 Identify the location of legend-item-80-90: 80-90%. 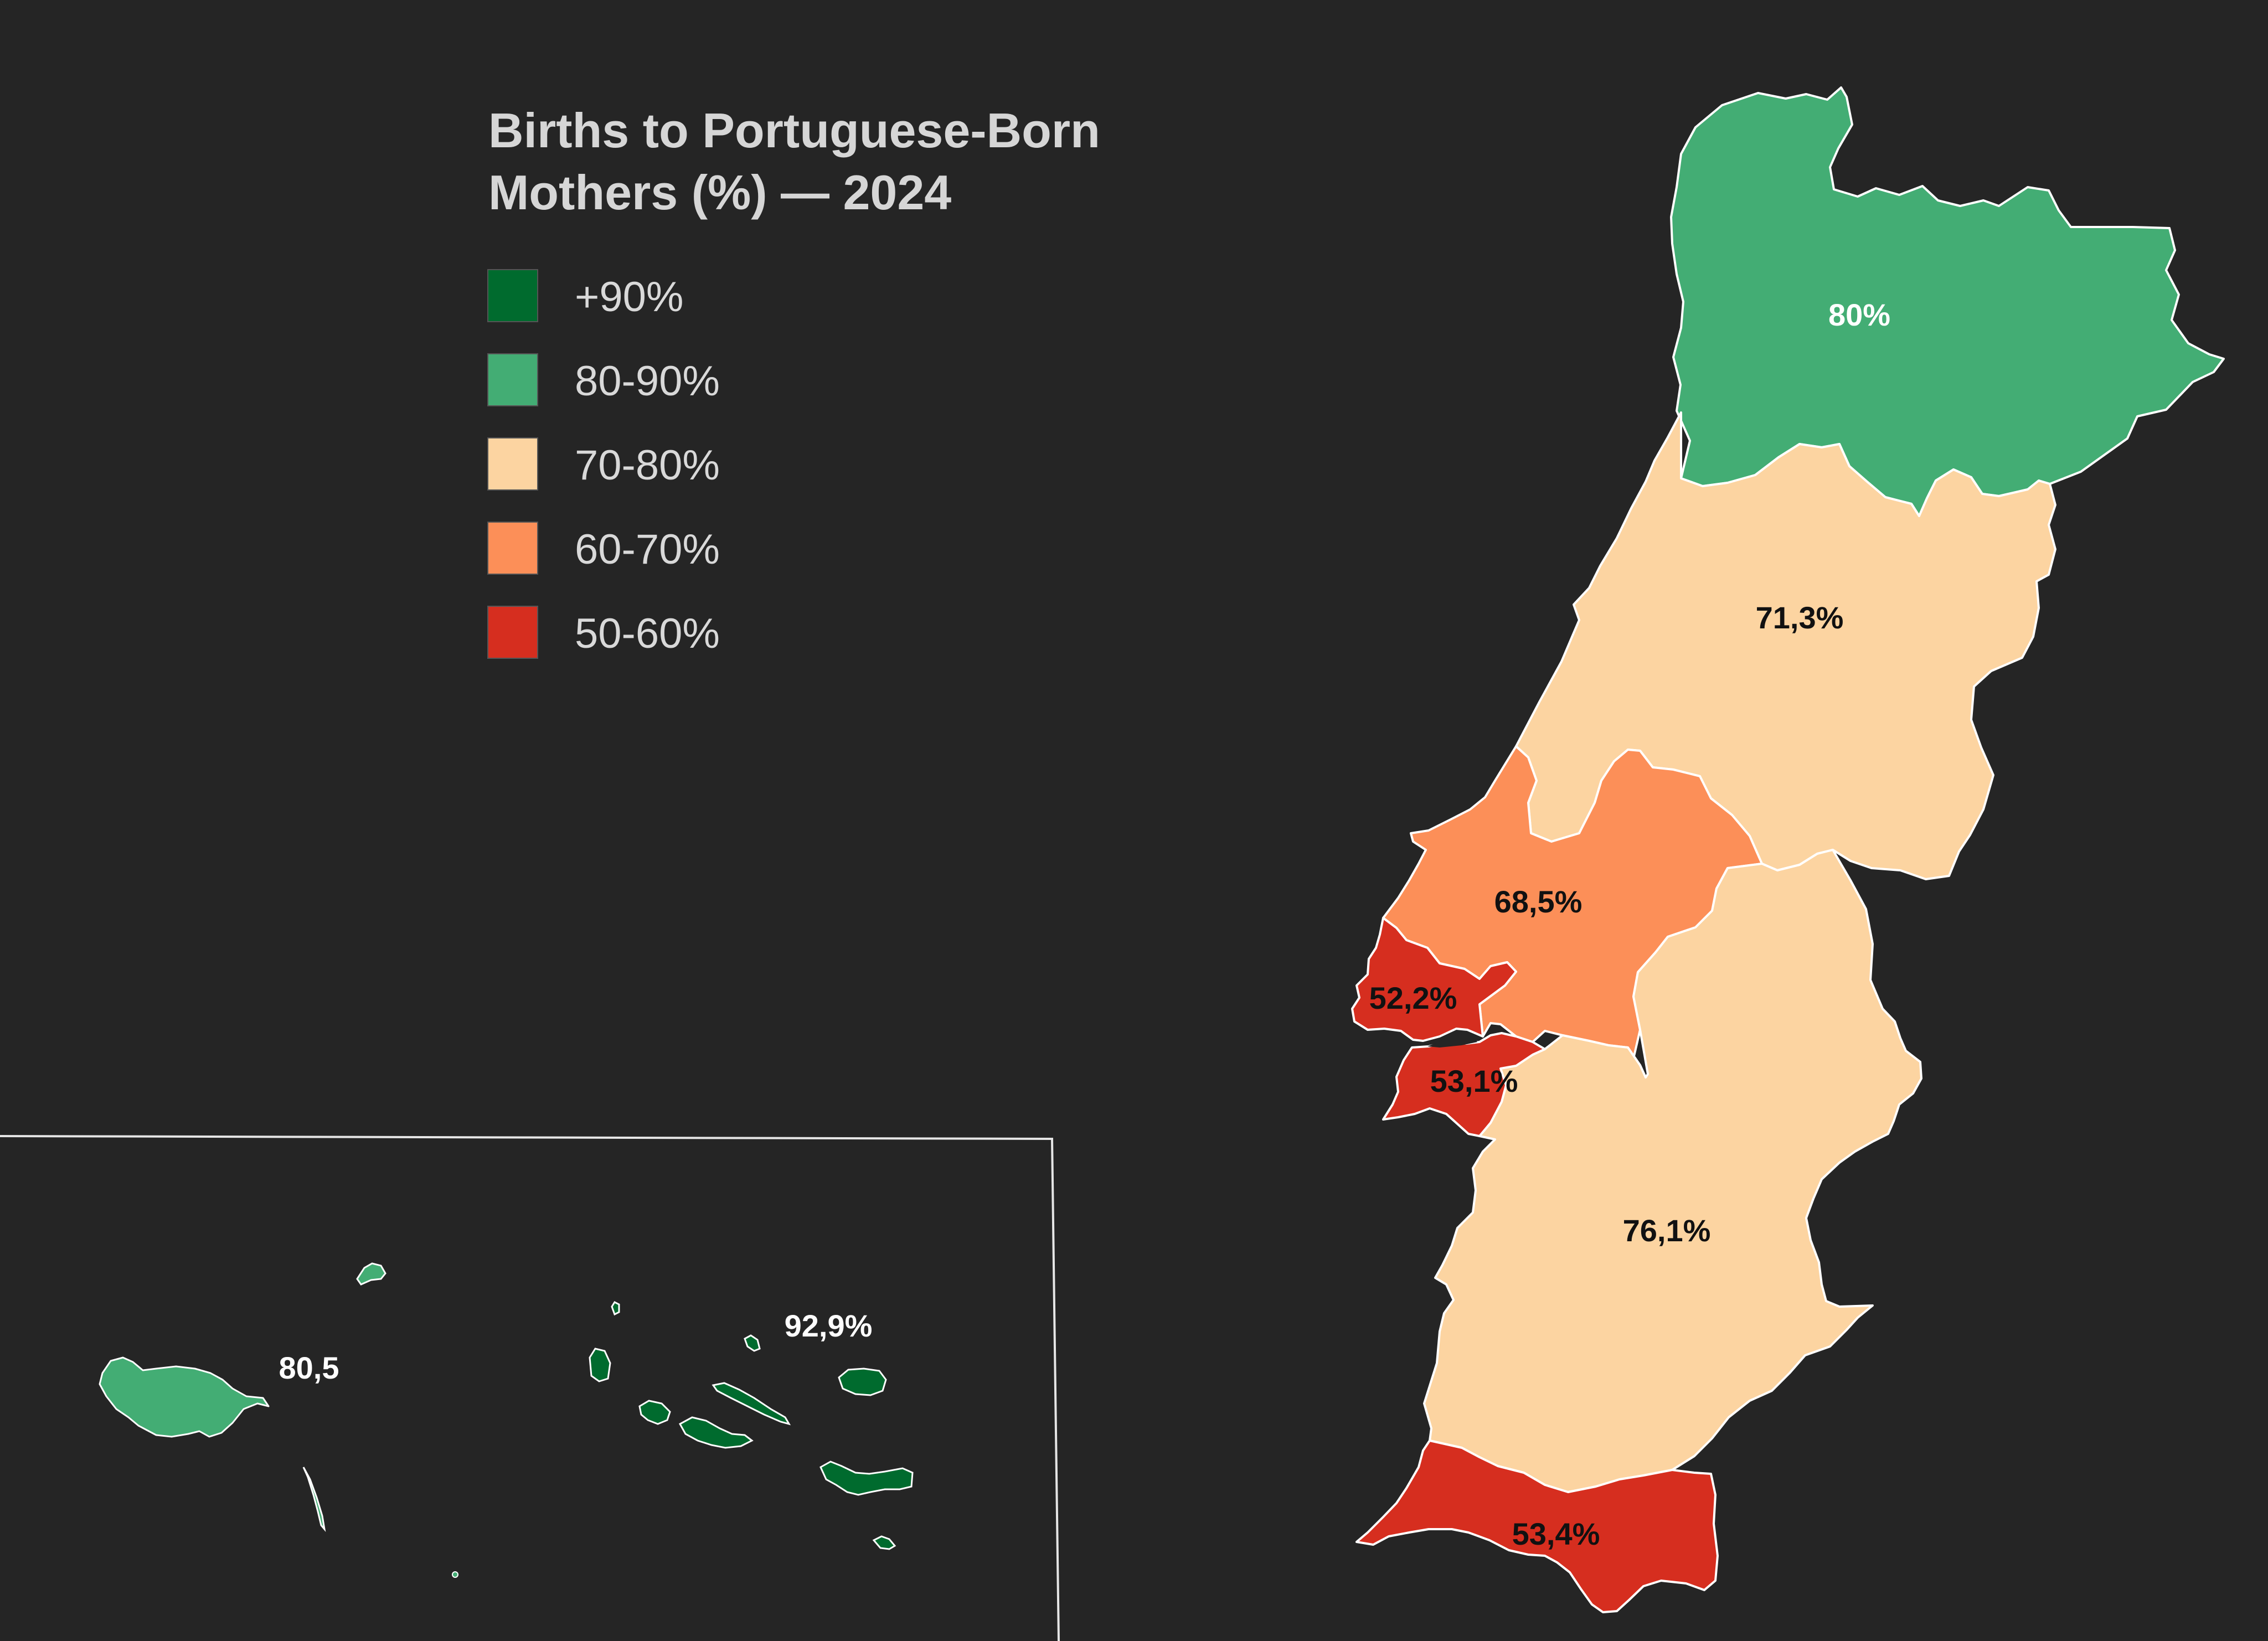
(653, 381).